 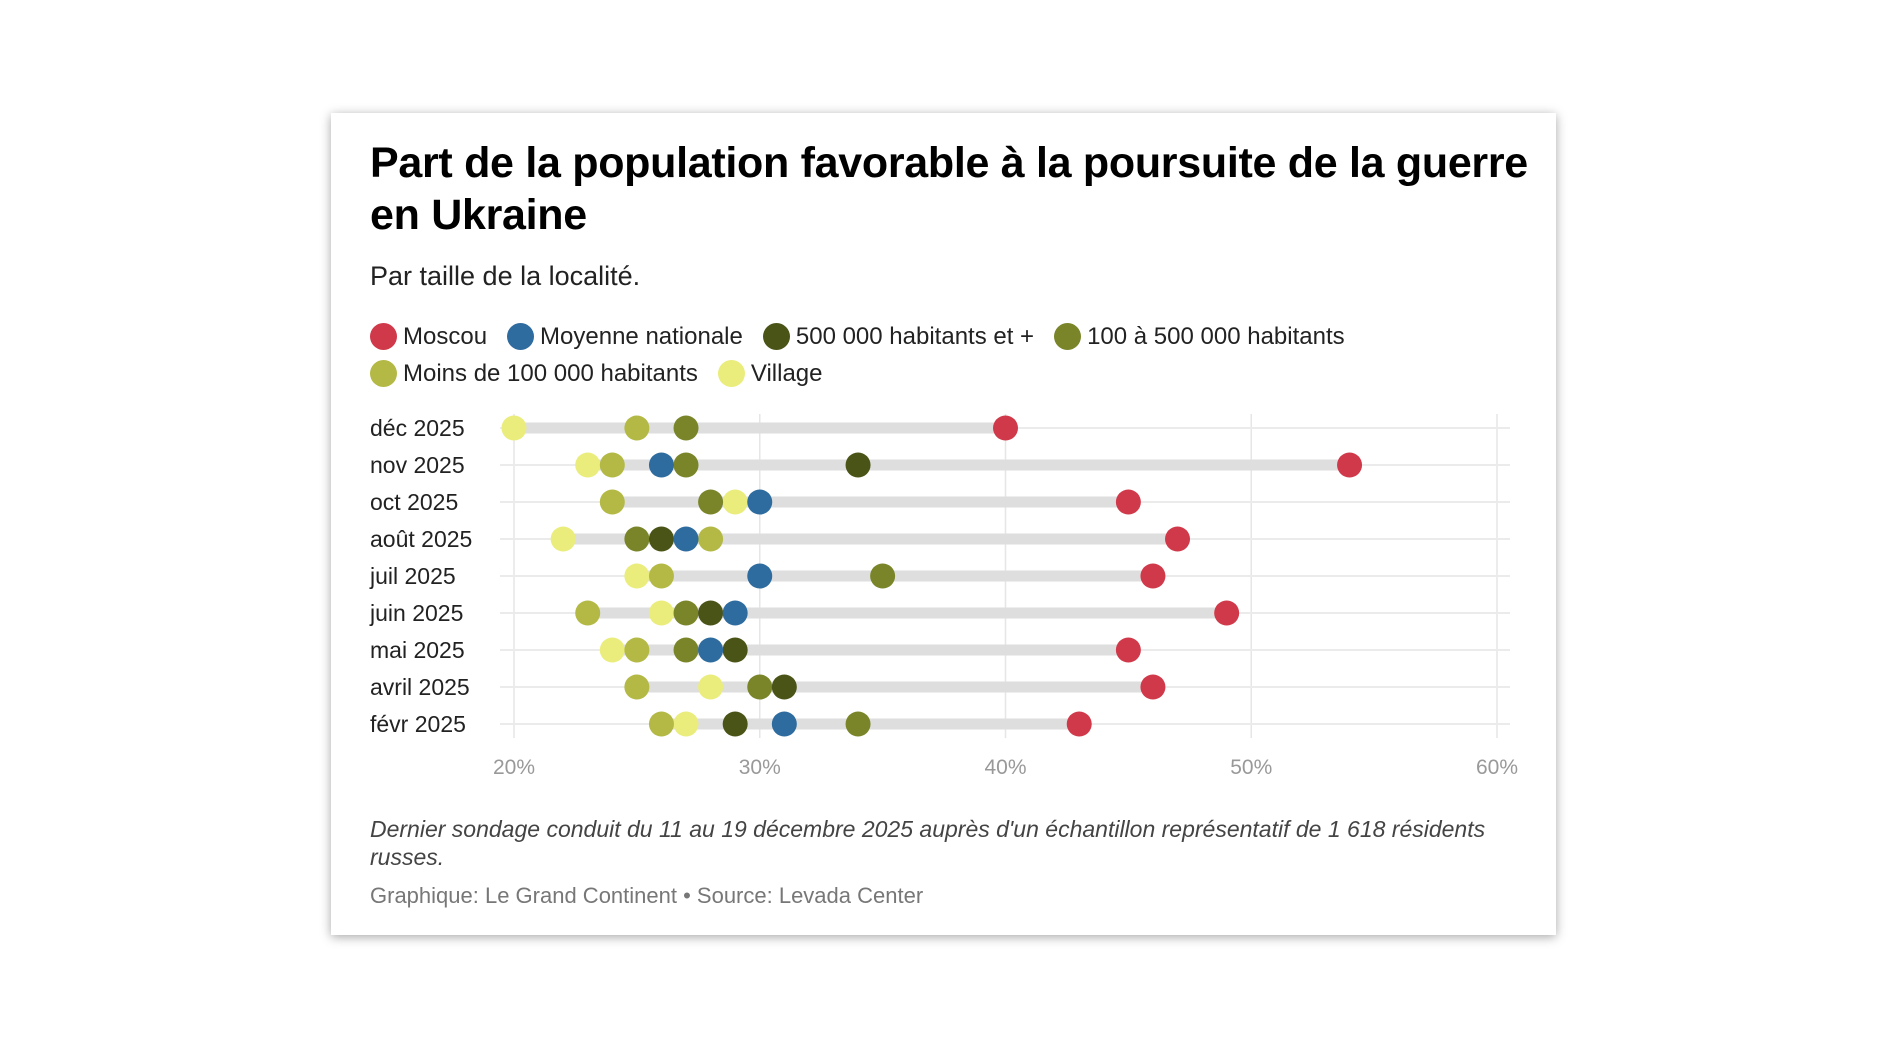 What do you see at coordinates (416, 613) in the screenshot?
I see `row-label: juin 2025` at bounding box center [416, 613].